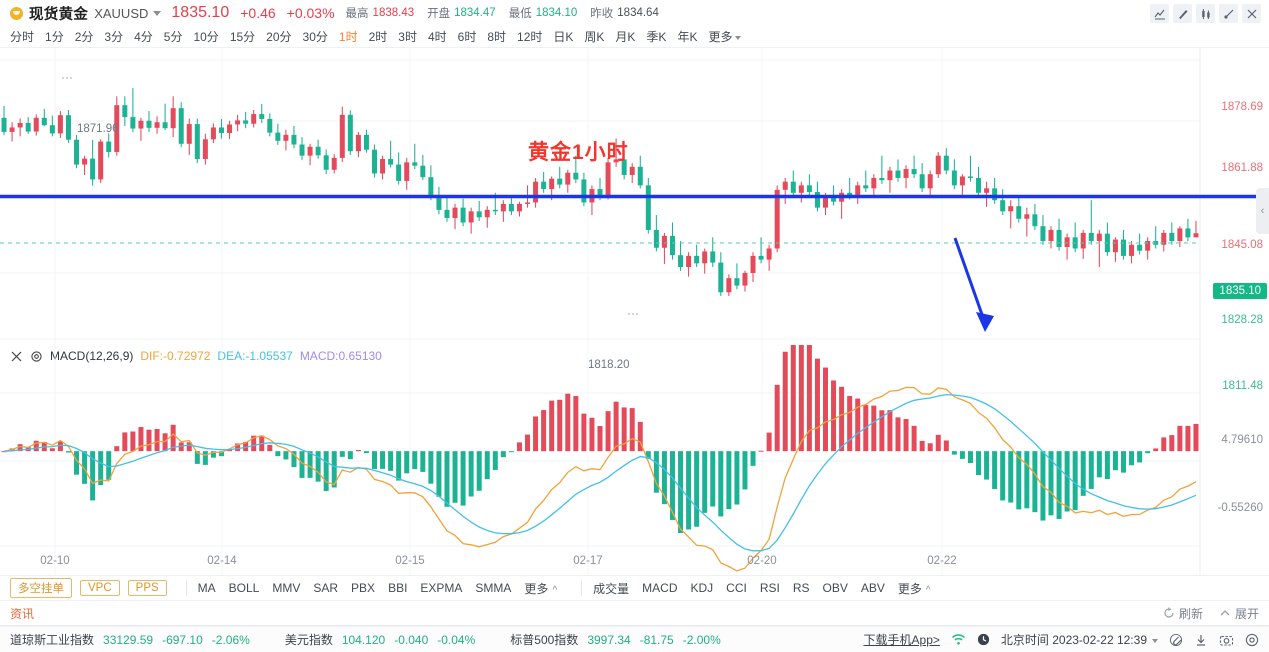 Image resolution: width=1269 pixels, height=652 pixels. Describe the element at coordinates (173, 37) in the screenshot. I see `period-tab-5: 5分` at that location.